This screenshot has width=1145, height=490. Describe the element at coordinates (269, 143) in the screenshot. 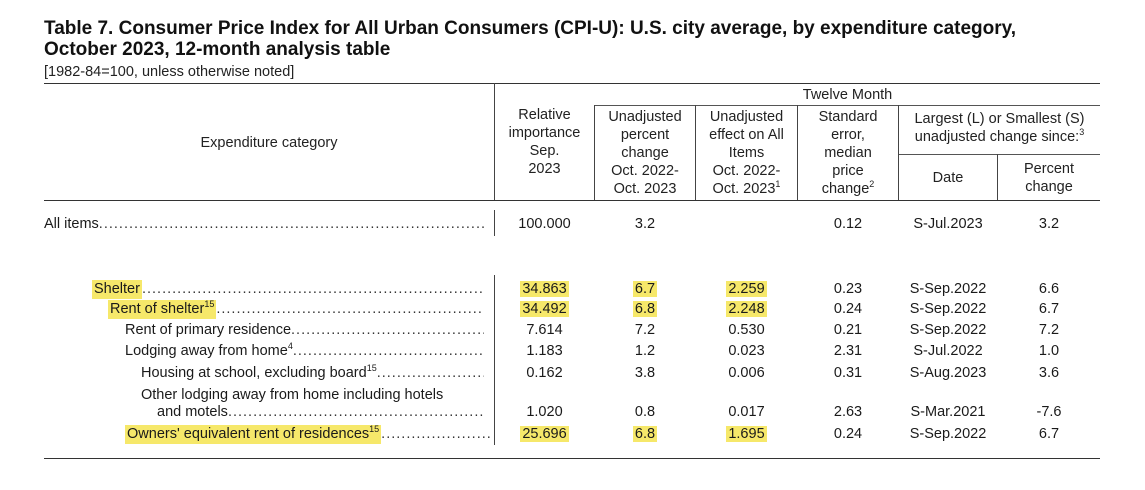

I see `header-expenditure-category: Expenditure category` at that location.